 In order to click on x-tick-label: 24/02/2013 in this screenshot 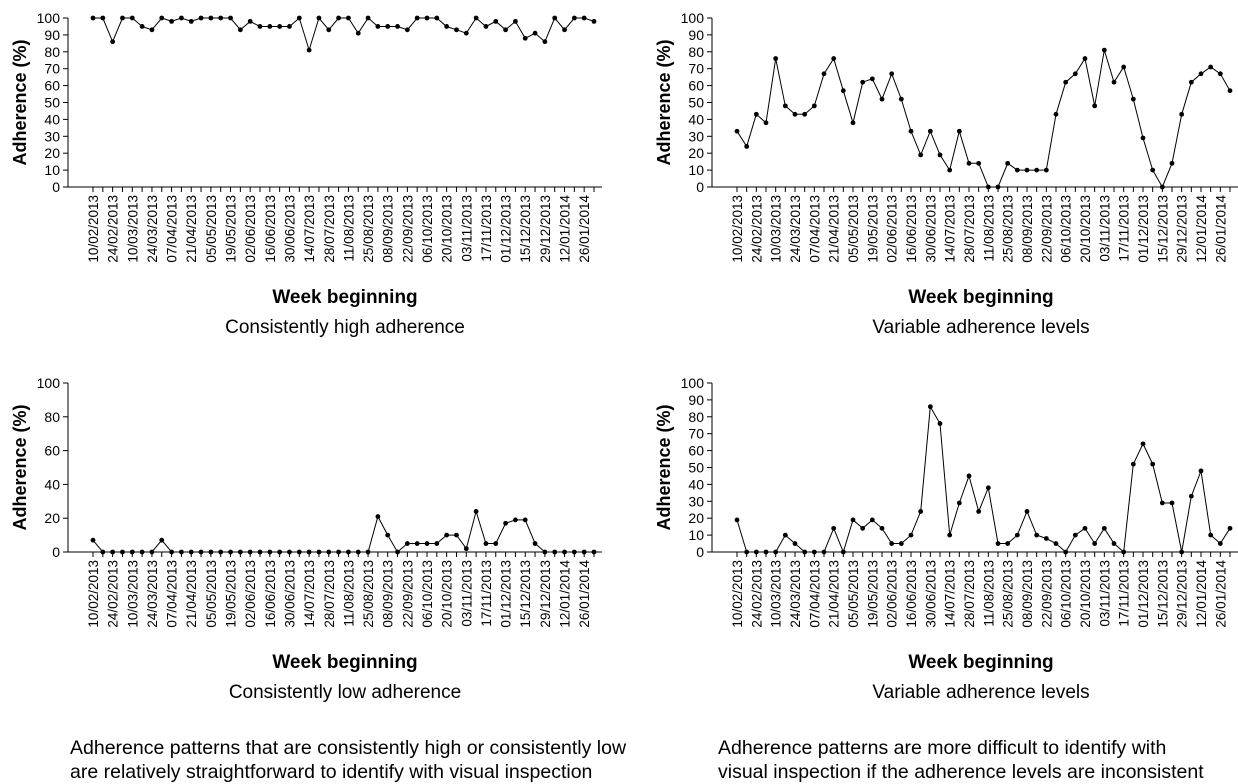, I will do `click(756, 594)`.